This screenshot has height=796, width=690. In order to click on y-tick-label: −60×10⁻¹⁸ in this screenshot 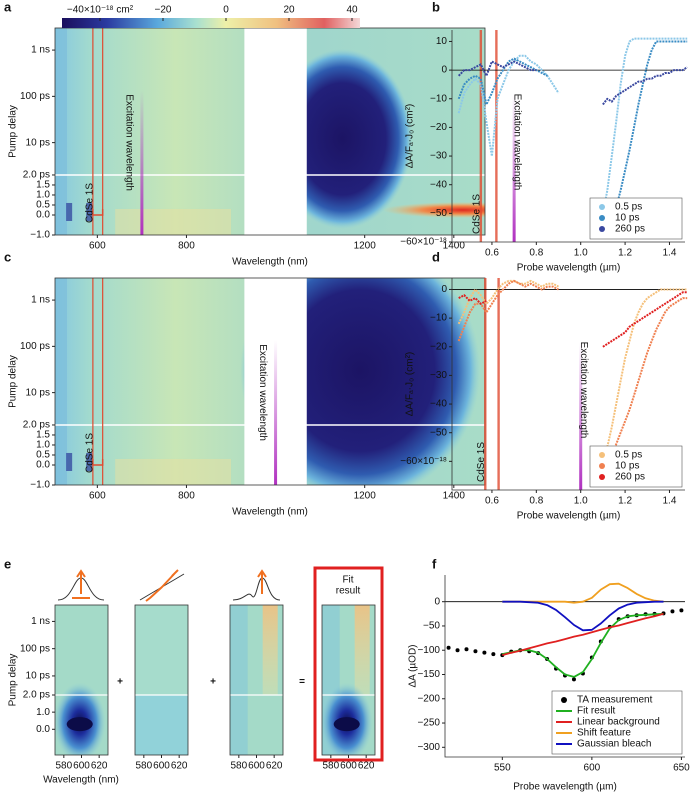, I will do `click(423, 461)`.